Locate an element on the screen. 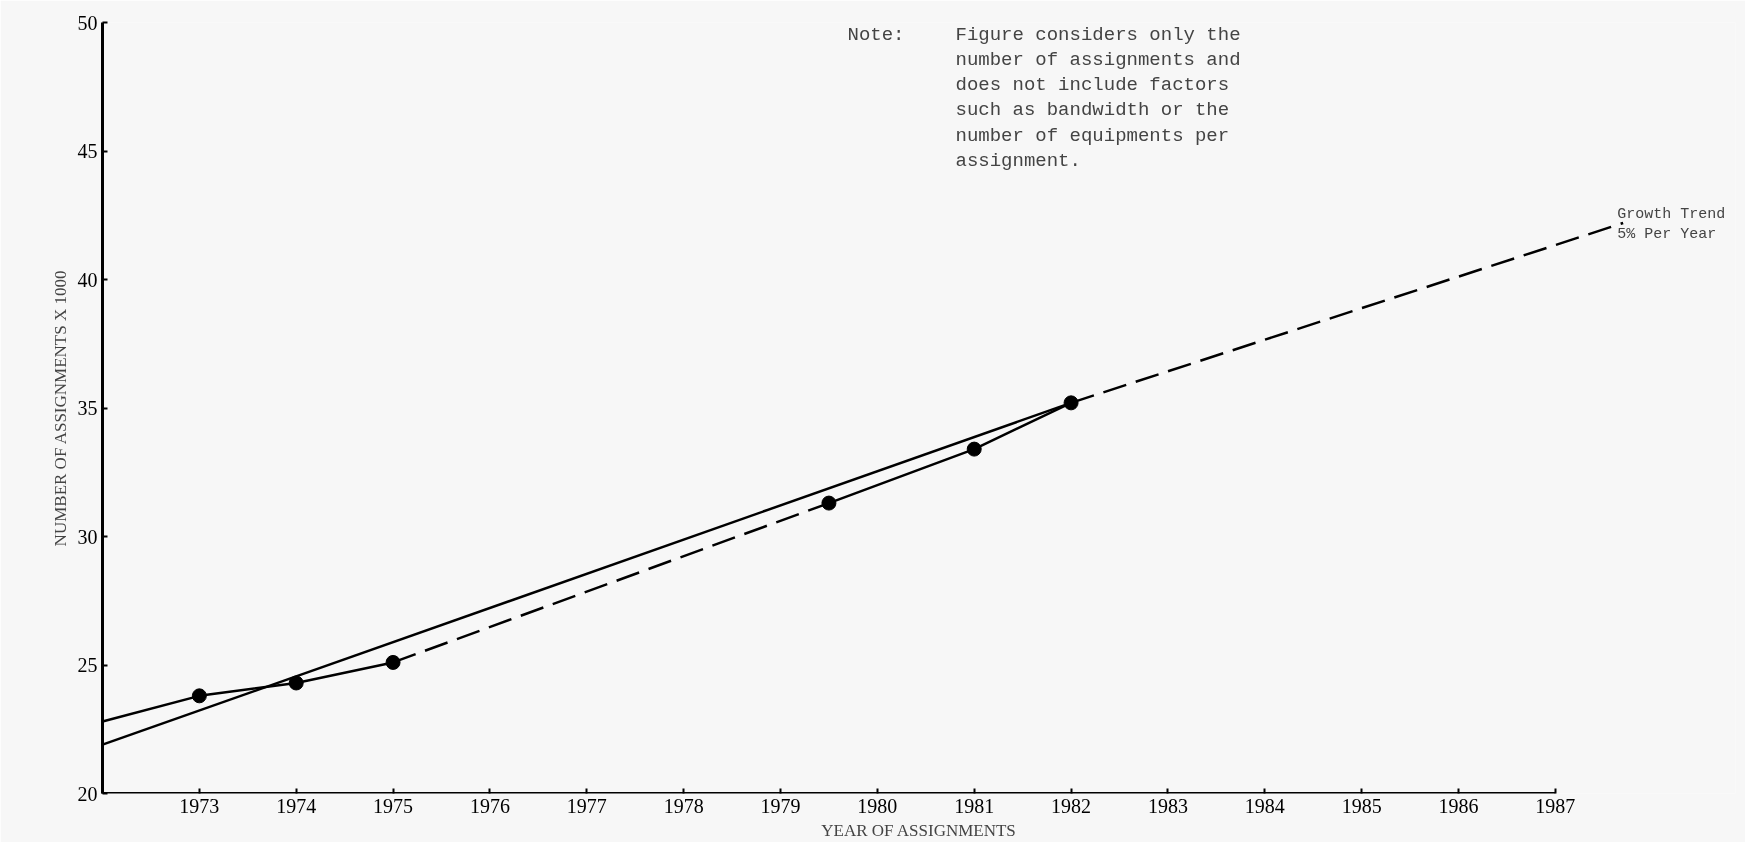 The height and width of the screenshot is (842, 1745). y-axis-title: NUMBER OF ASSIGNMENTS X 1000 is located at coordinates (60, 408).